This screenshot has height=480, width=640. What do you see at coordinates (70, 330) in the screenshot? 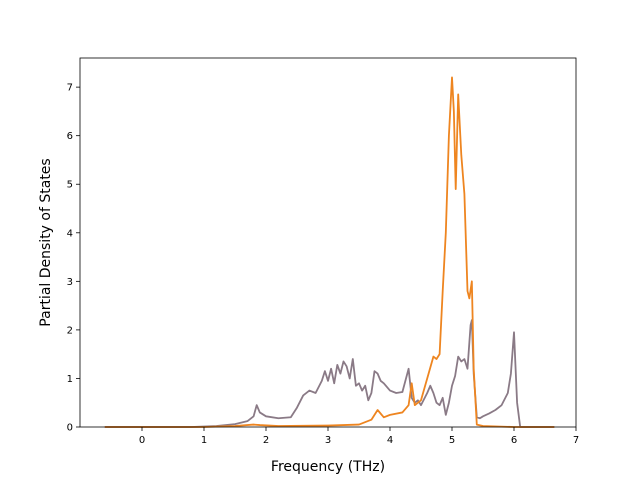
I see `y-tick-label: 2` at bounding box center [70, 330].